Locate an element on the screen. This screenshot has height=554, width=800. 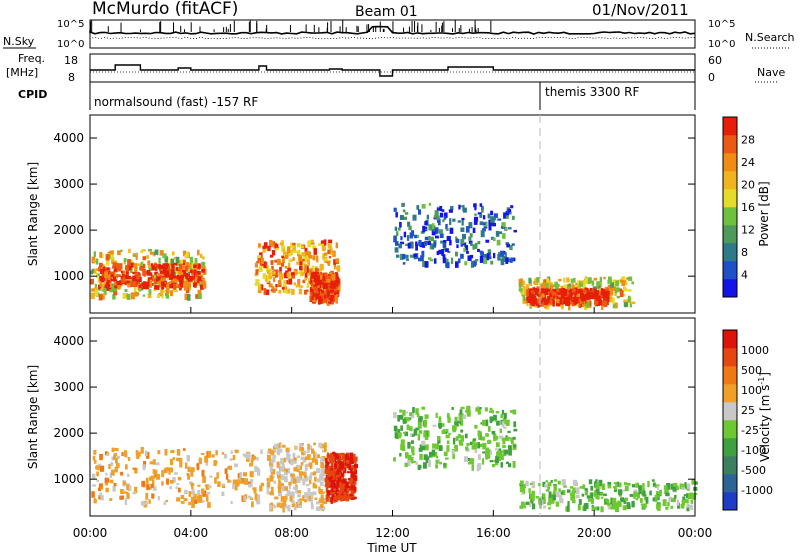
colorbar-tick-label: 500 is located at coordinates (751, 370).